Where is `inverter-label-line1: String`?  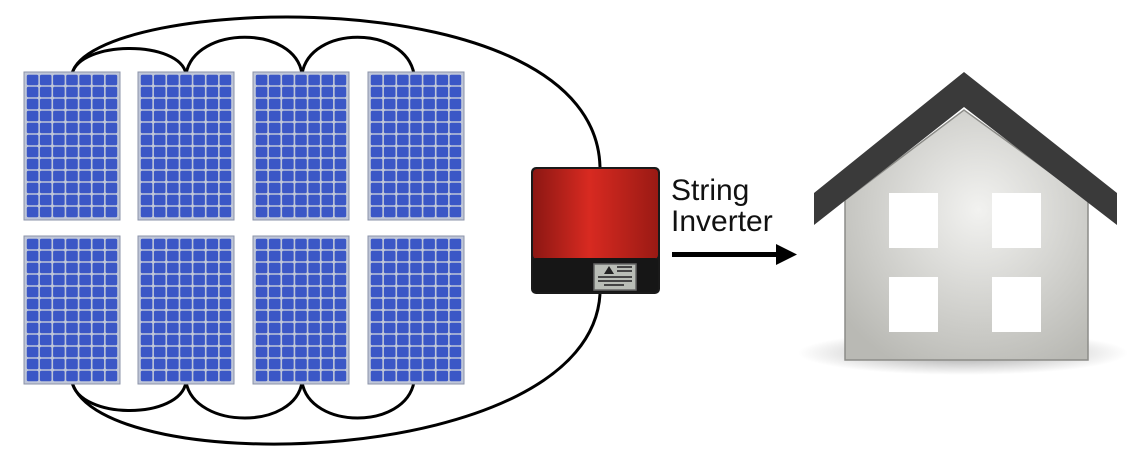
inverter-label-line1: String is located at coordinates (710, 190).